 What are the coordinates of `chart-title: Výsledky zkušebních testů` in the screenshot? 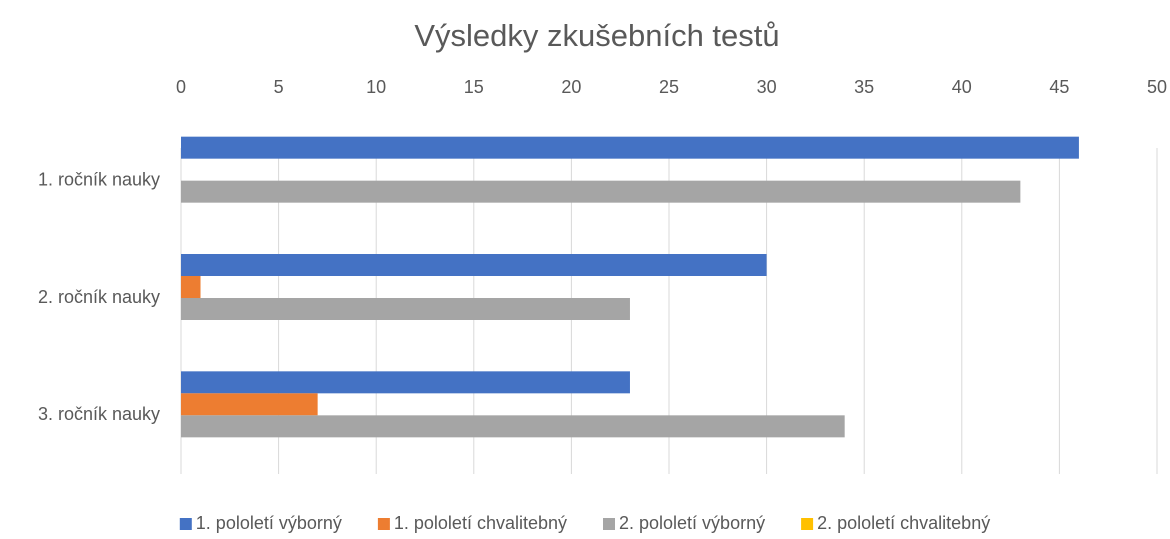 It's located at (596, 35).